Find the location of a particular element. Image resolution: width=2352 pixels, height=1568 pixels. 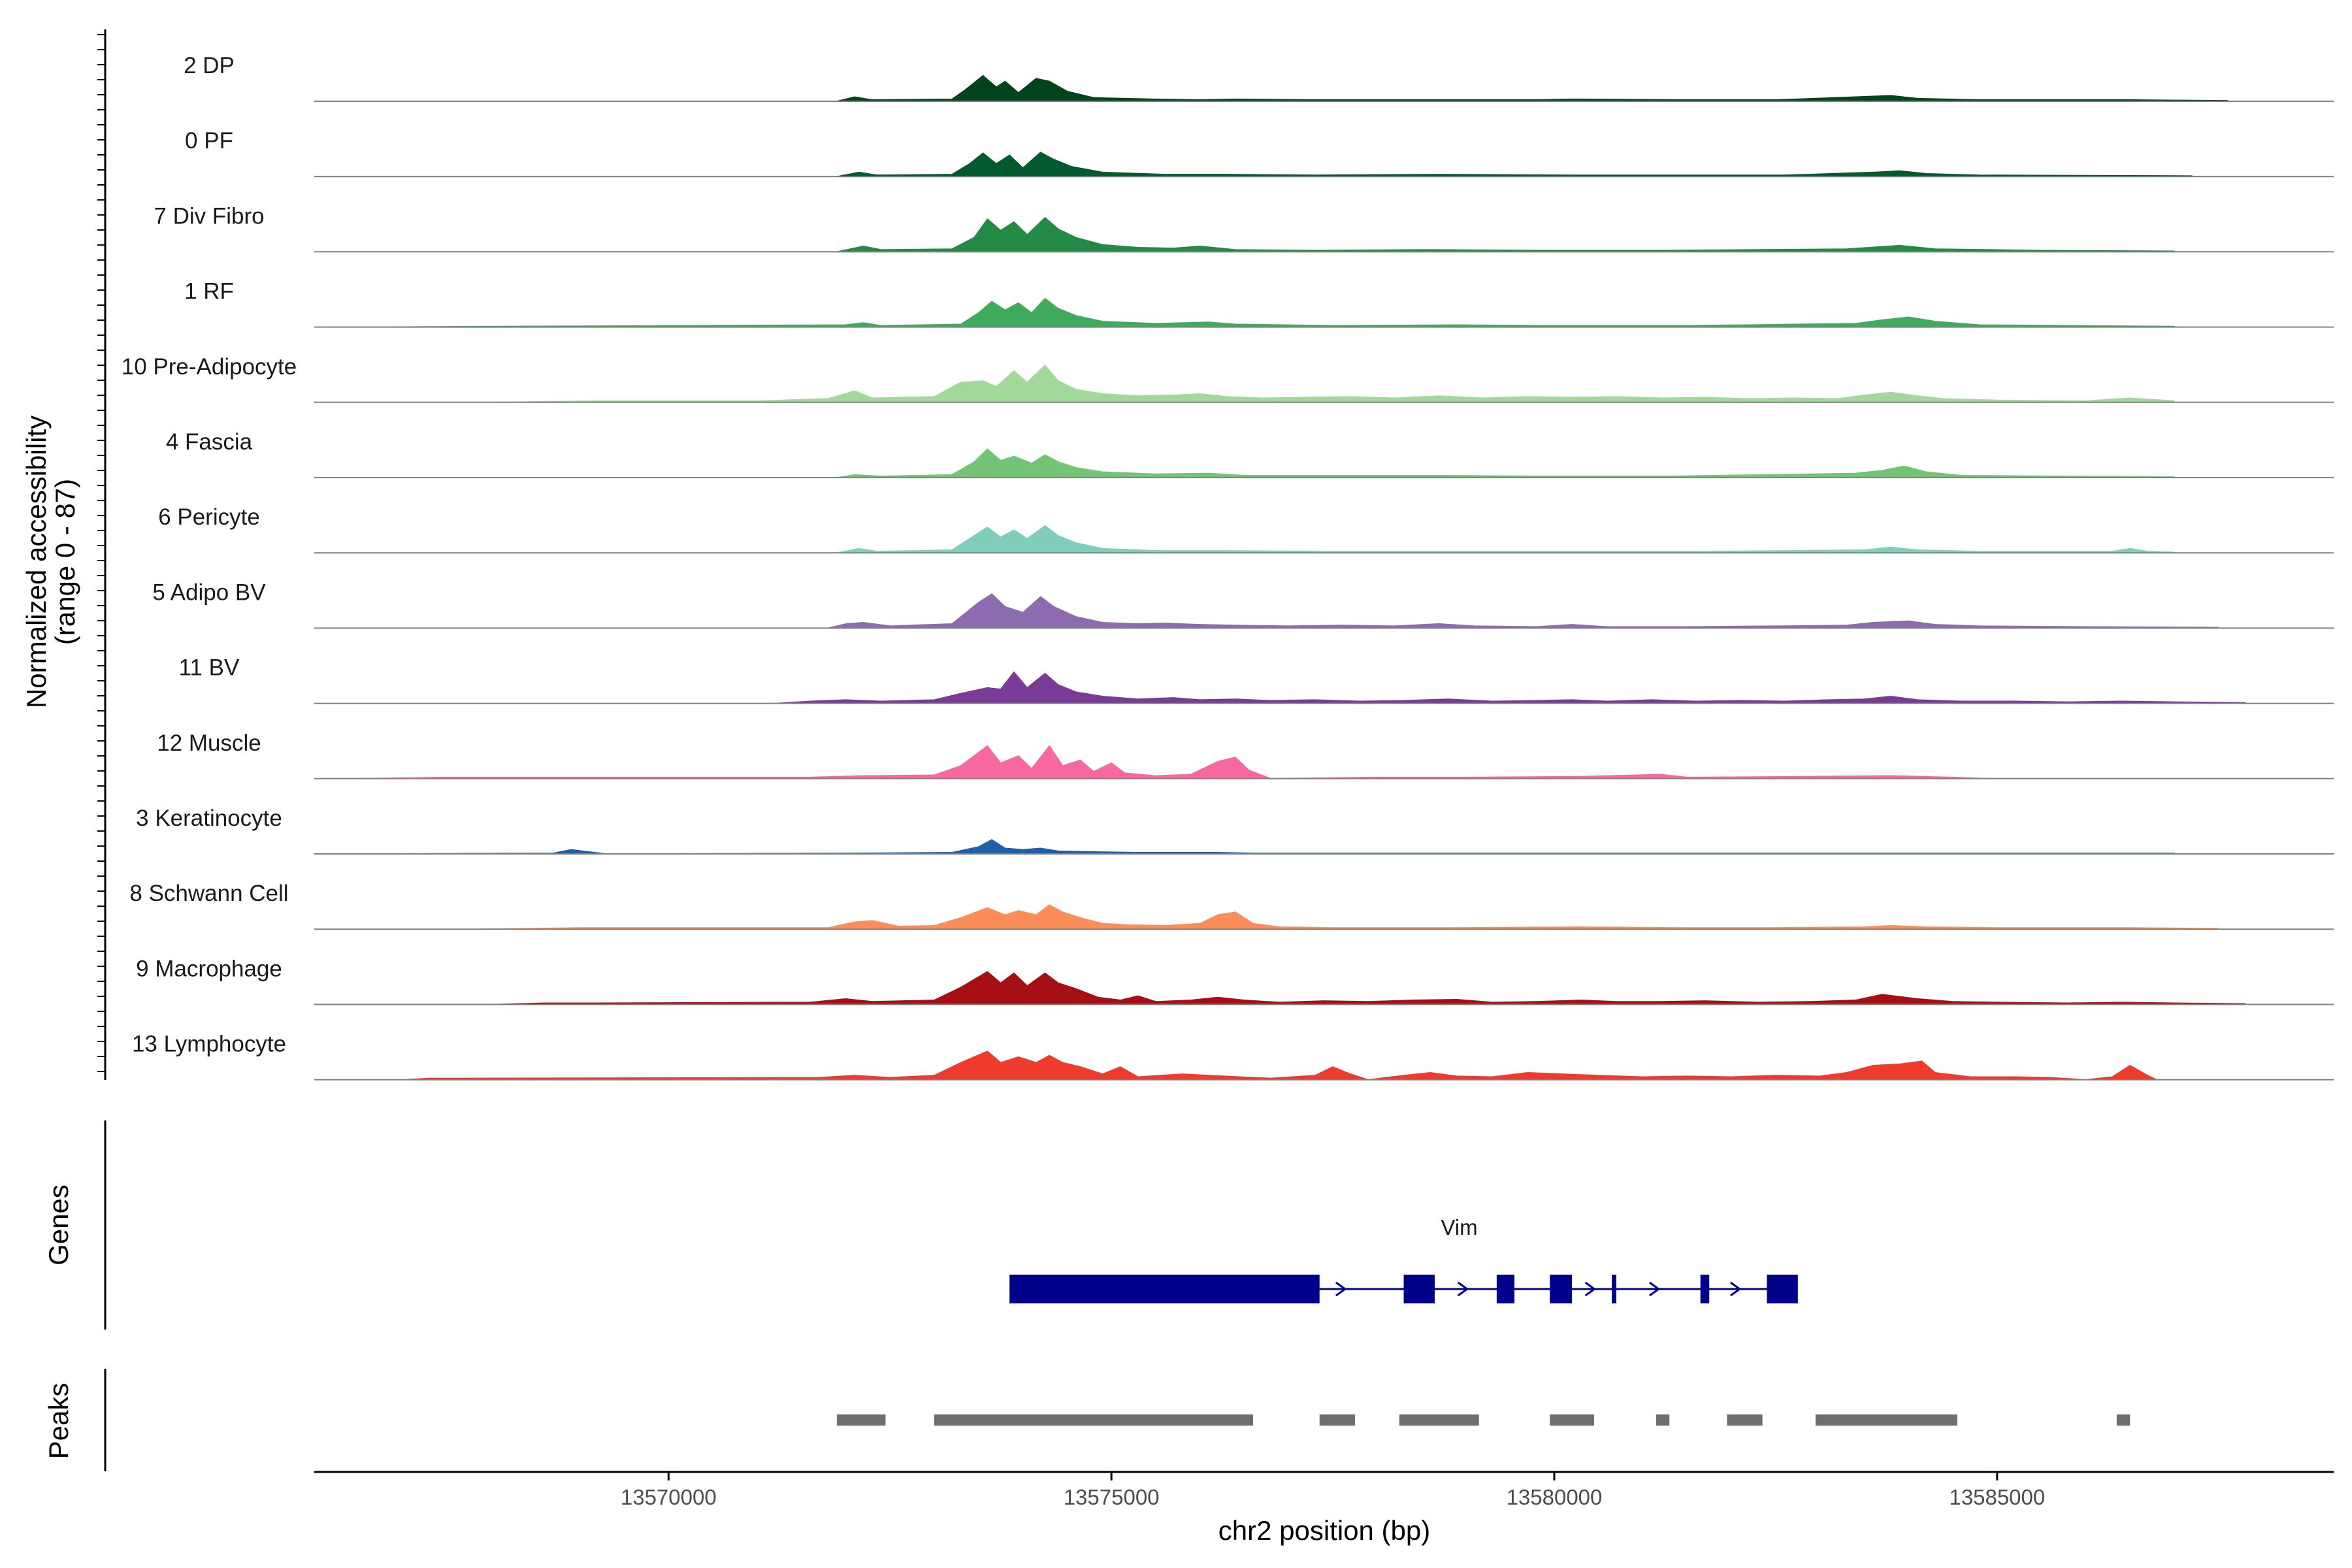

y-axis-title: Normalized accessibility (range 0 - 87) is located at coordinates (50, 562).